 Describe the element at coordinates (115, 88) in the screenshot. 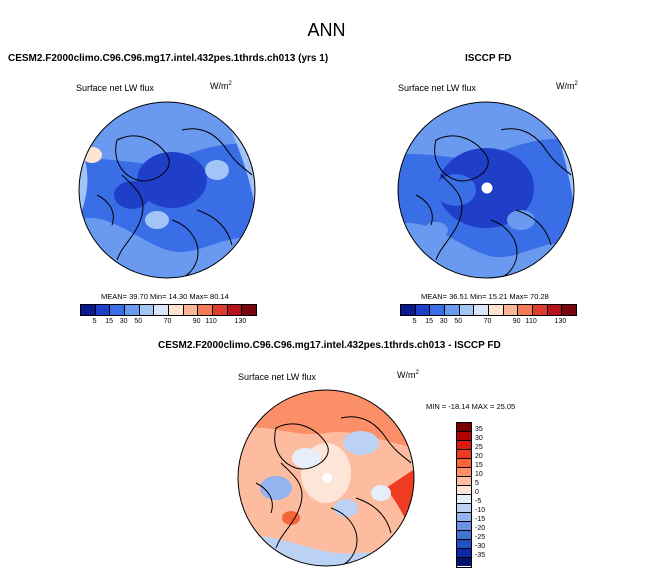

I see `panel-1-variable: Surface net LW flux` at that location.